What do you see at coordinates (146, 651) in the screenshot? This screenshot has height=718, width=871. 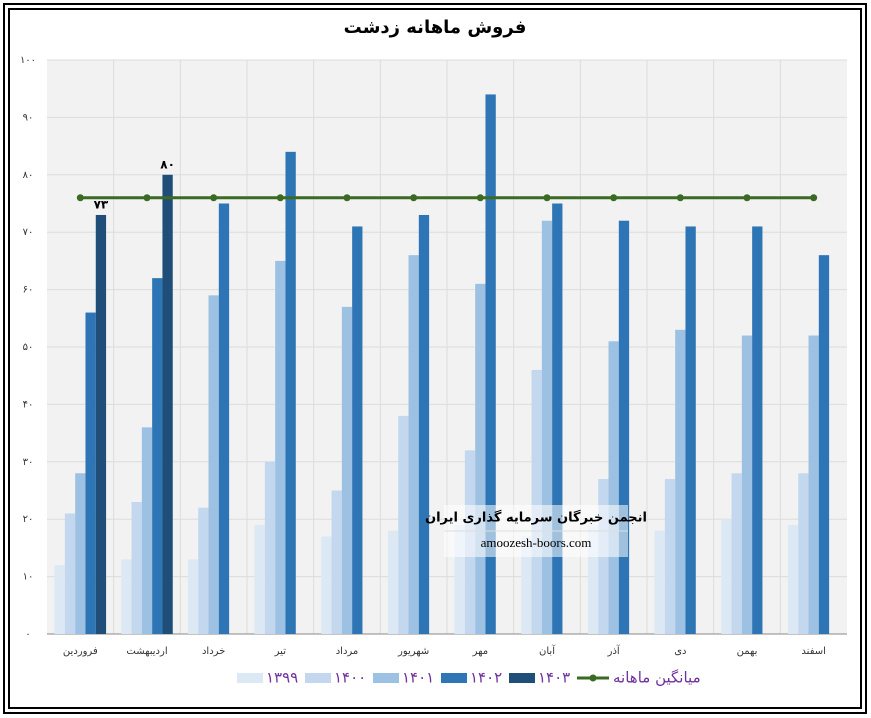 I see `x-tick-label: اردیبهشت` at bounding box center [146, 651].